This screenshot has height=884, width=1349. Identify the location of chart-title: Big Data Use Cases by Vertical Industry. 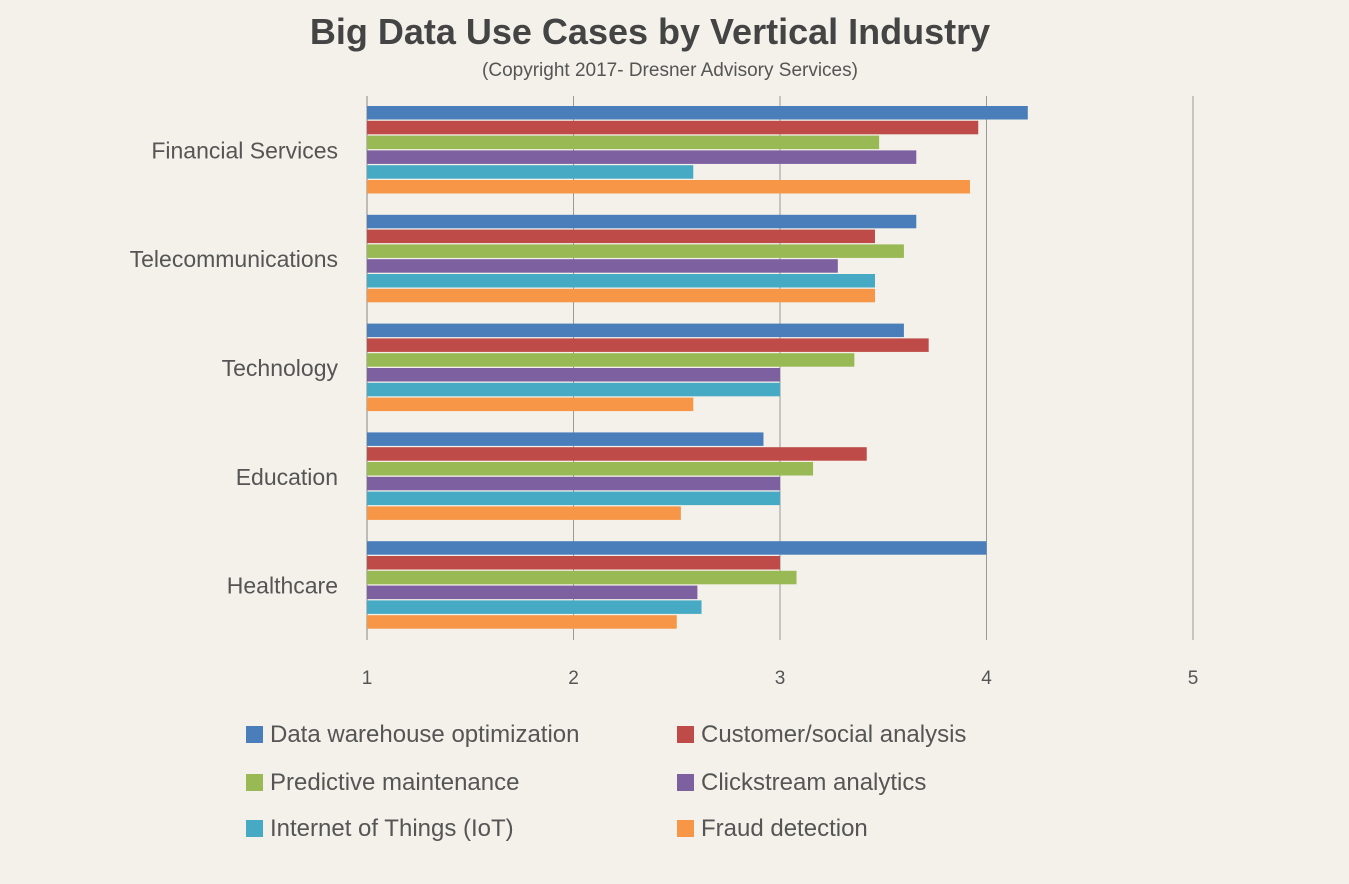
(650, 31).